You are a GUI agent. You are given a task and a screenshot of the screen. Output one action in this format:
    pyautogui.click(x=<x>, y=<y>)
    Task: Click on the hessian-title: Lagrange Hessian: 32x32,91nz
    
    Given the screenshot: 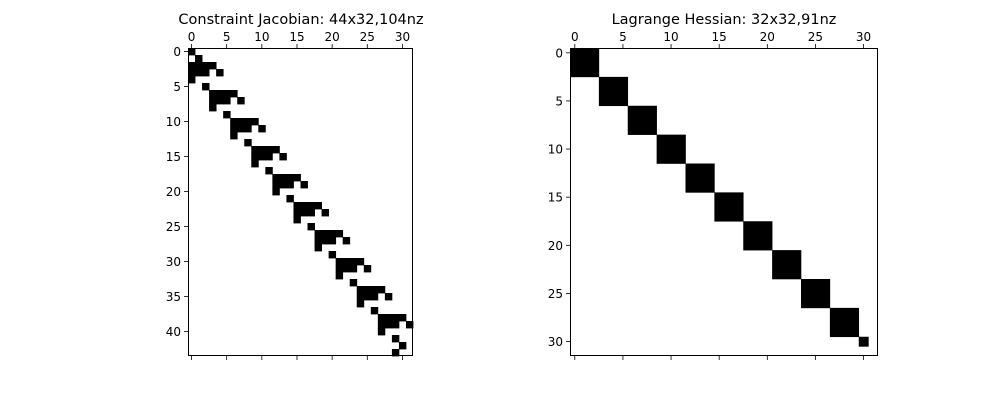 What is the action you would take?
    pyautogui.click(x=724, y=20)
    